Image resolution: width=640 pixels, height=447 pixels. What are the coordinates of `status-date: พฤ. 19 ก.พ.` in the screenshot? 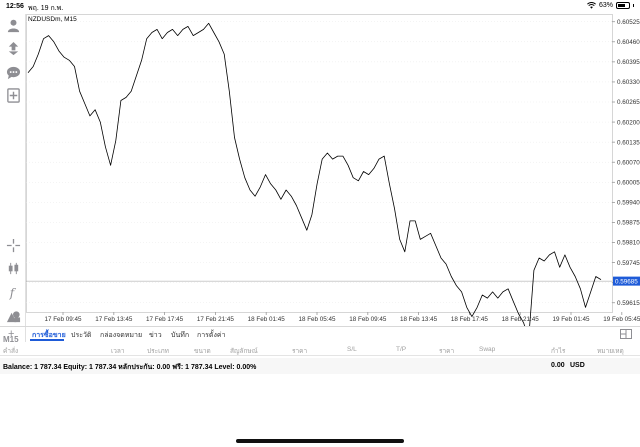 It's located at (46, 8).